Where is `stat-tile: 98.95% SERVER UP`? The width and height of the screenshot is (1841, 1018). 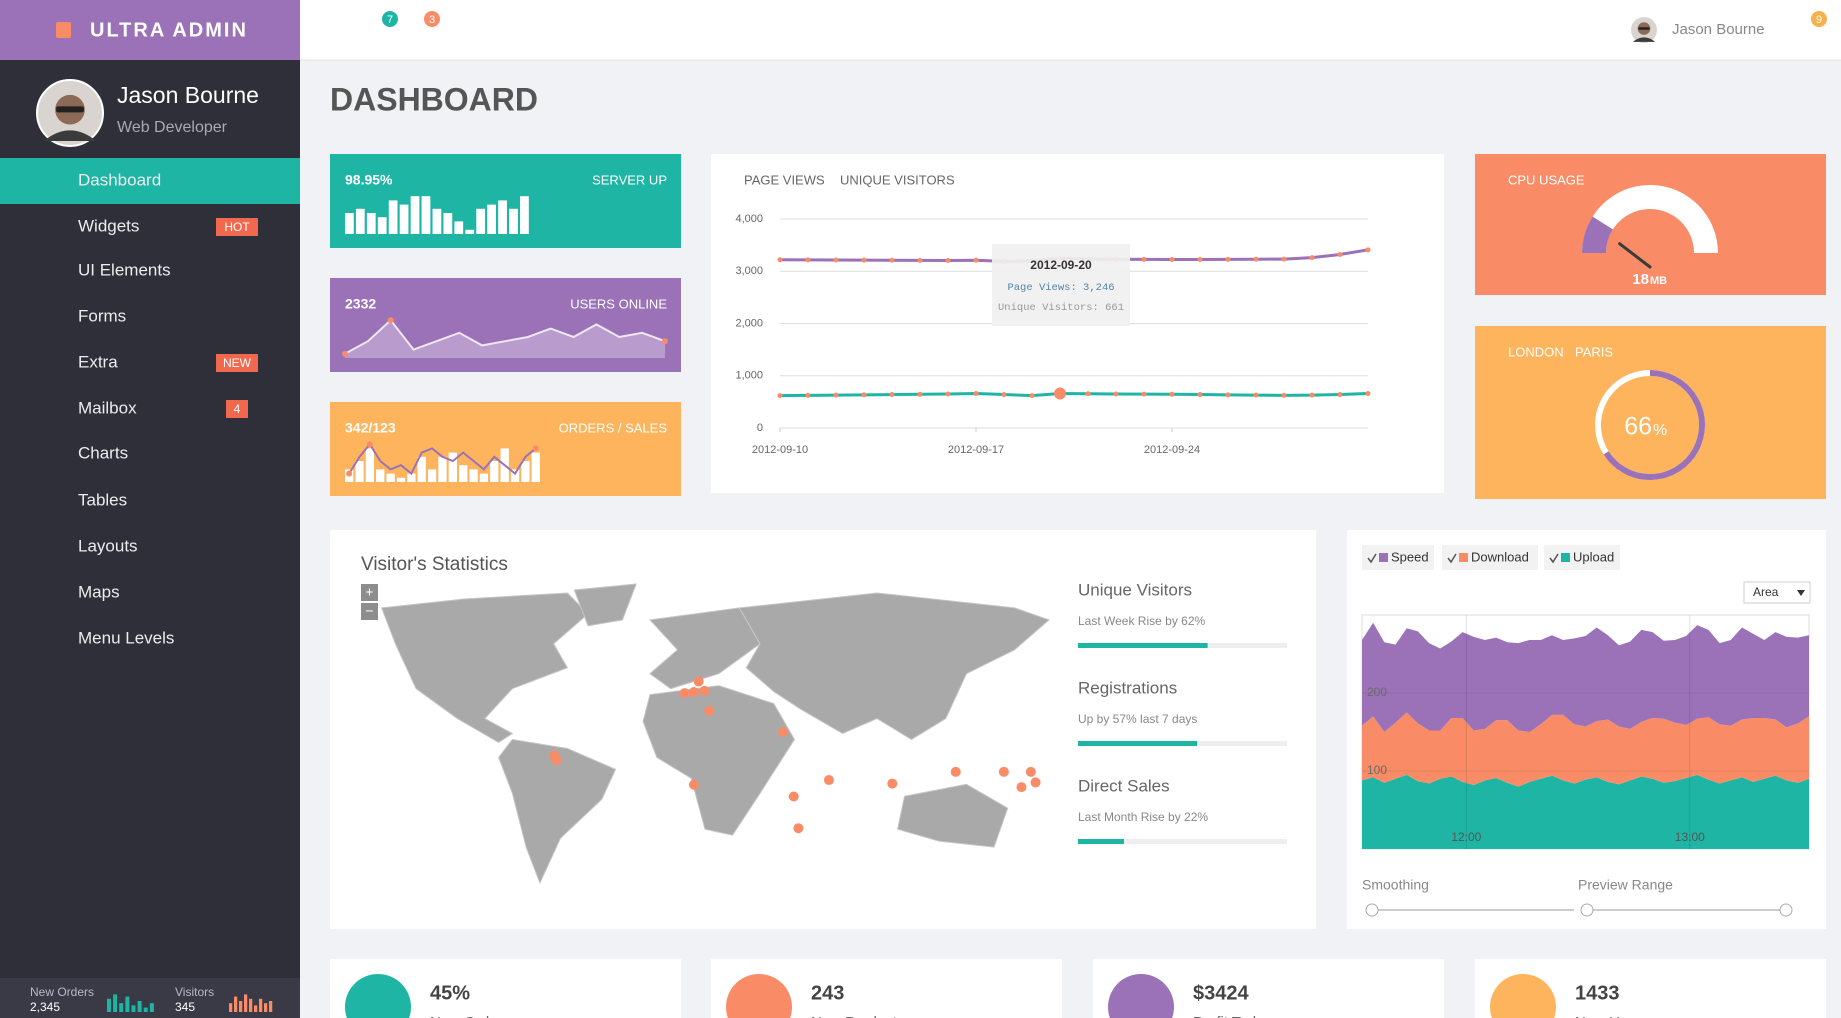 stat-tile: 98.95% SERVER UP is located at coordinates (505, 201).